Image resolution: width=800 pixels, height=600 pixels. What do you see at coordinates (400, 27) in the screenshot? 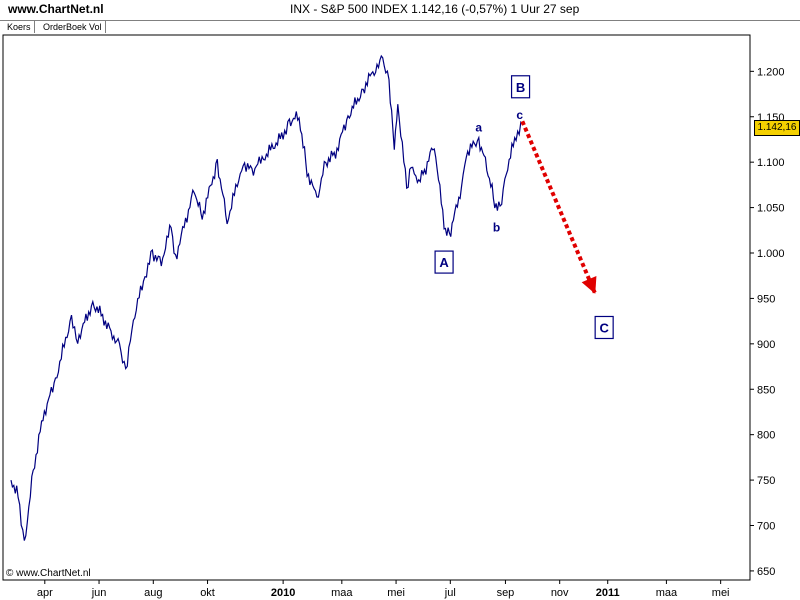
I see `tab-bar: Koers OrderBoek Vol` at bounding box center [400, 27].